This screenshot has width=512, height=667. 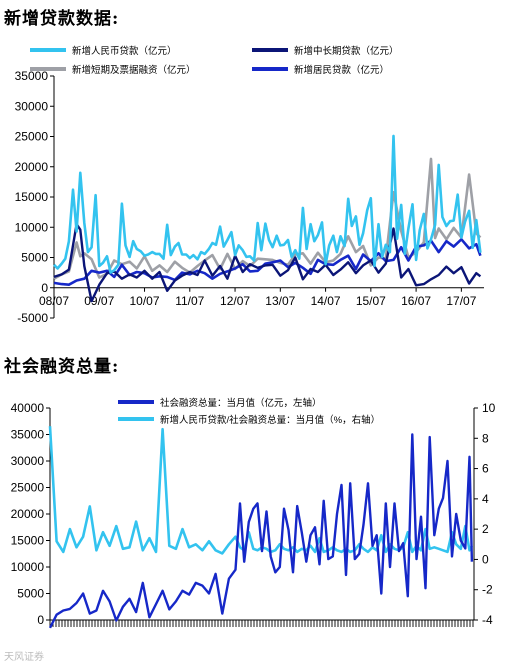 What do you see at coordinates (145, 301) in the screenshot?
I see `x-tick-label: 10/07` at bounding box center [145, 301].